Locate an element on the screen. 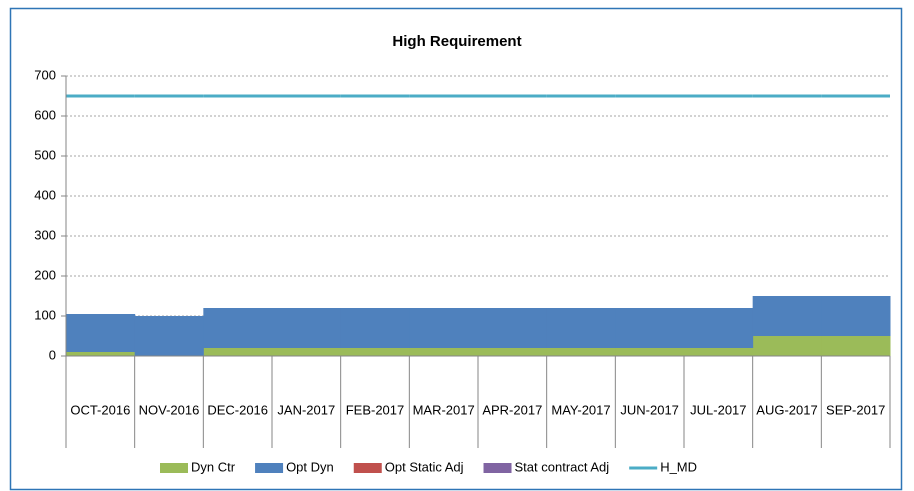  chart-title: High Requirement is located at coordinates (456, 41).